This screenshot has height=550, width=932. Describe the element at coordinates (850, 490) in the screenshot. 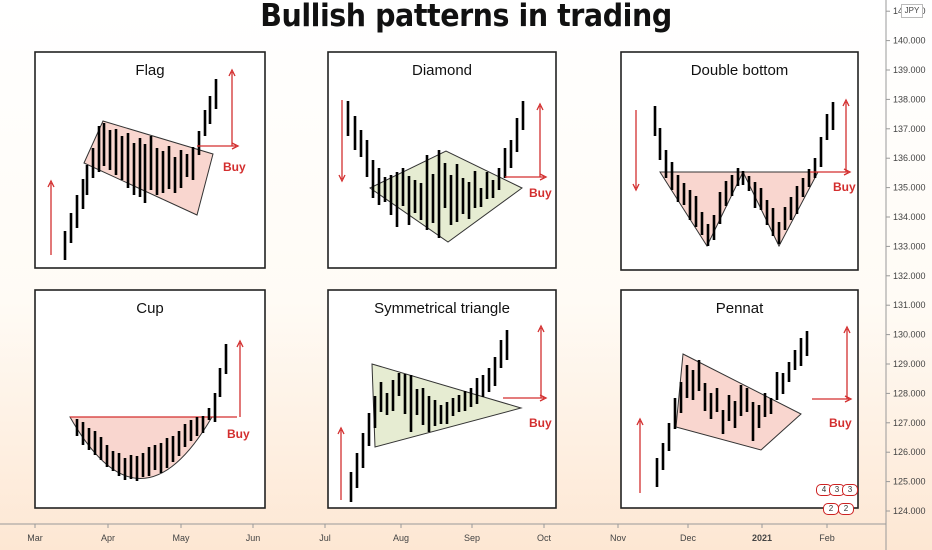

I see `count-badge: 3` at that location.